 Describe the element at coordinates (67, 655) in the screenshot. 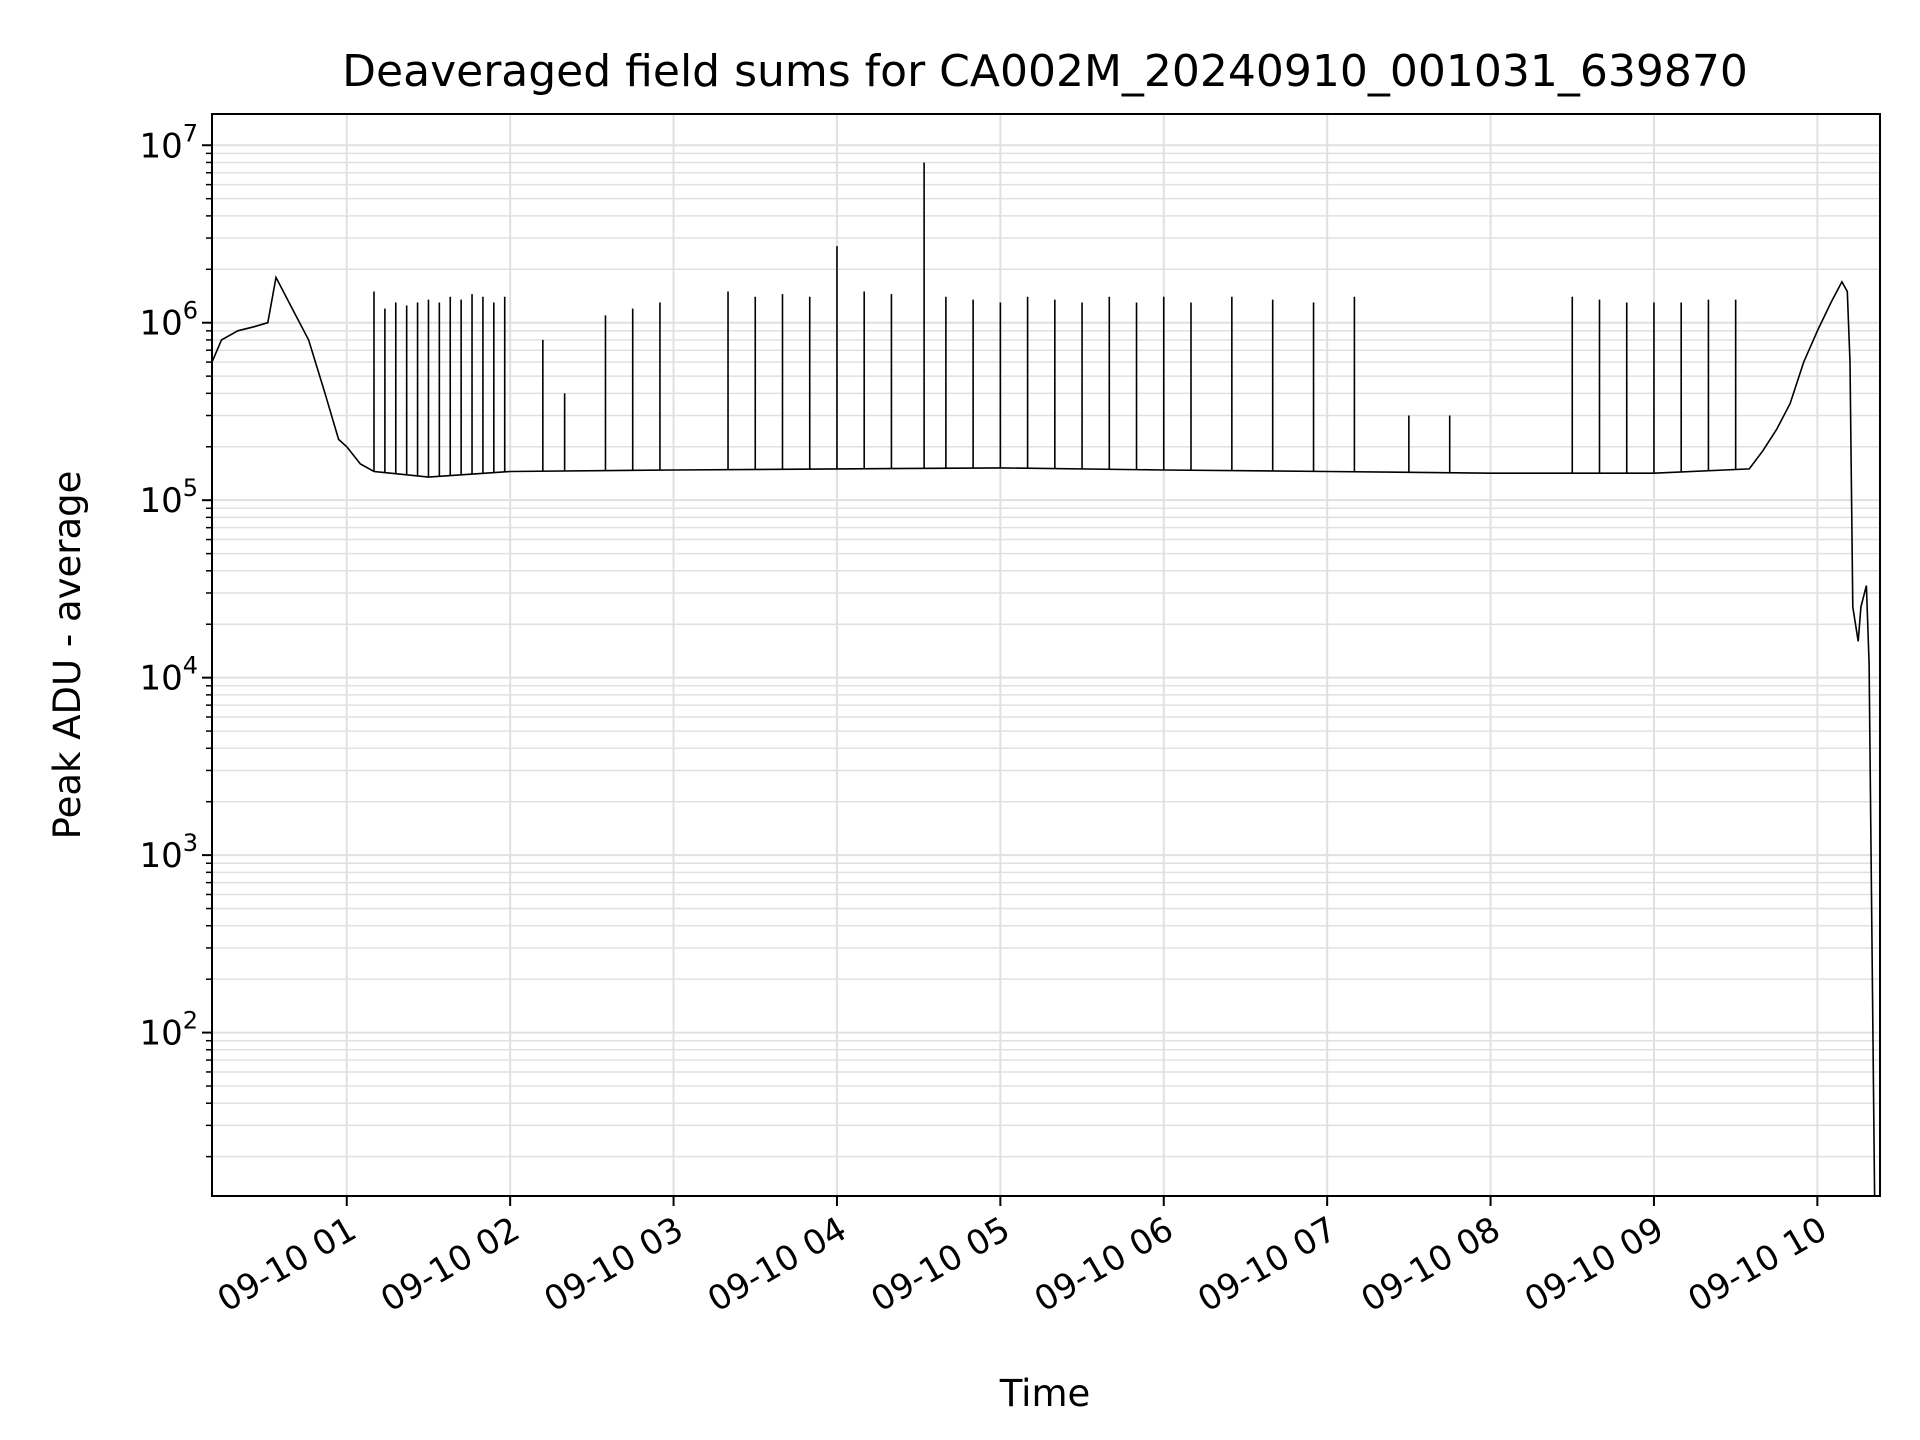

I see `y-axis-title: Peak ADU - average` at that location.